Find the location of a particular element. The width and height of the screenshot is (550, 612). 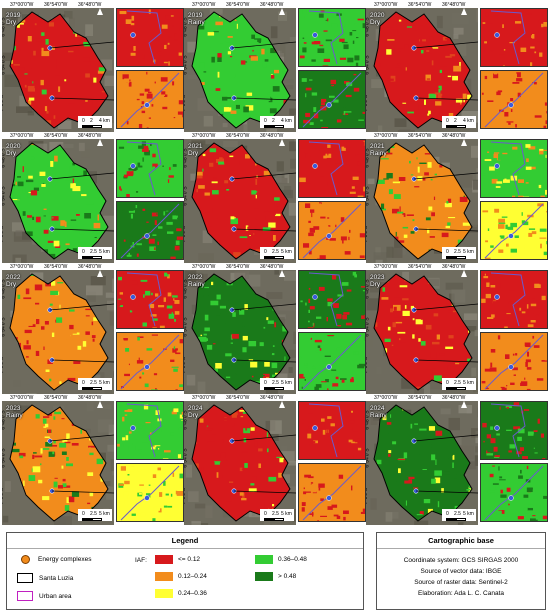

scale-bar-label: 0 is located at coordinates (83, 252).